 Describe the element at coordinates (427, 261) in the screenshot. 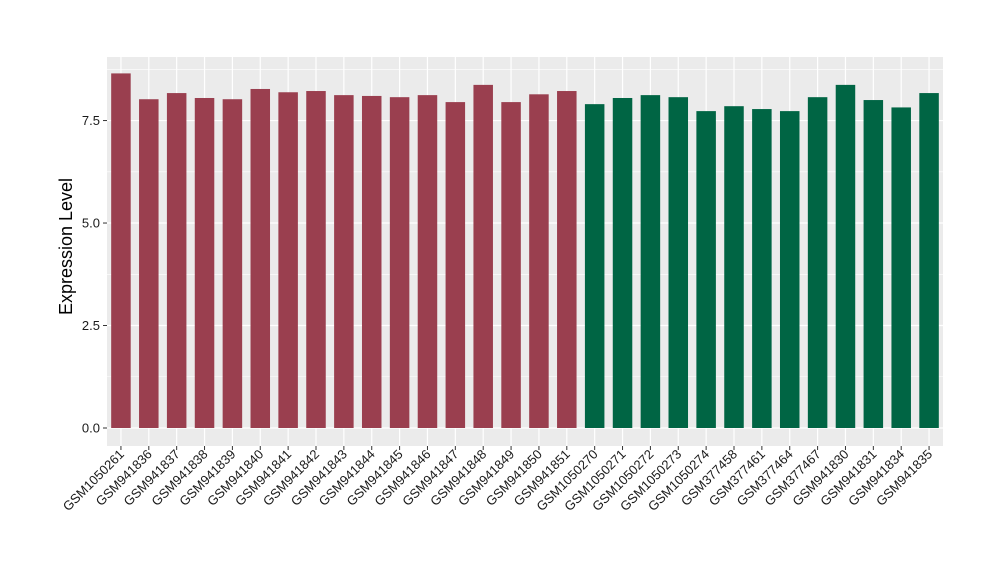

I see `bar-GSM941846` at that location.